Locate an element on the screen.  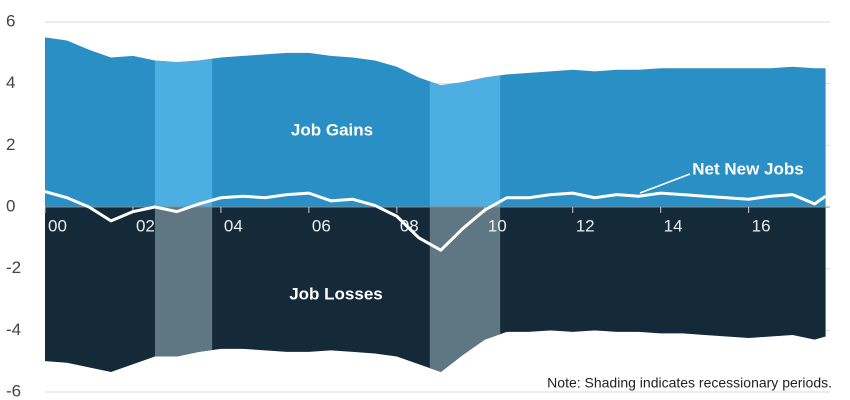
y-tick-label: -2 is located at coordinates (13, 267).